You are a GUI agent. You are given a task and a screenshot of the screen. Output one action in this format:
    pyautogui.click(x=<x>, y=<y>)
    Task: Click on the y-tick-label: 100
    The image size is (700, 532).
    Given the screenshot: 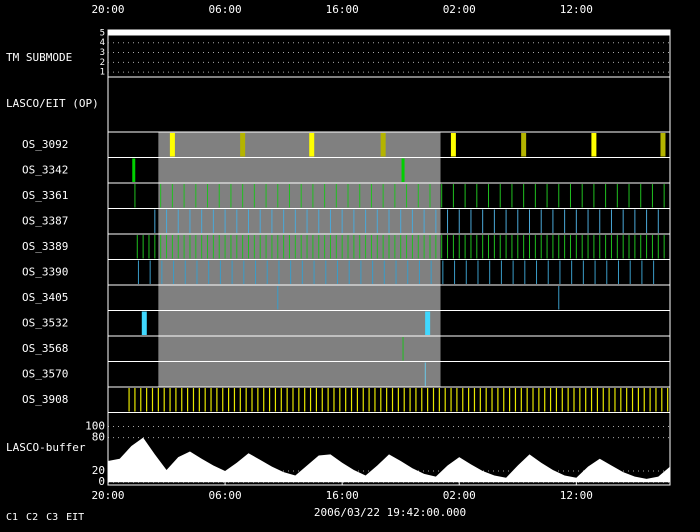 What is the action you would take?
    pyautogui.click(x=95, y=425)
    